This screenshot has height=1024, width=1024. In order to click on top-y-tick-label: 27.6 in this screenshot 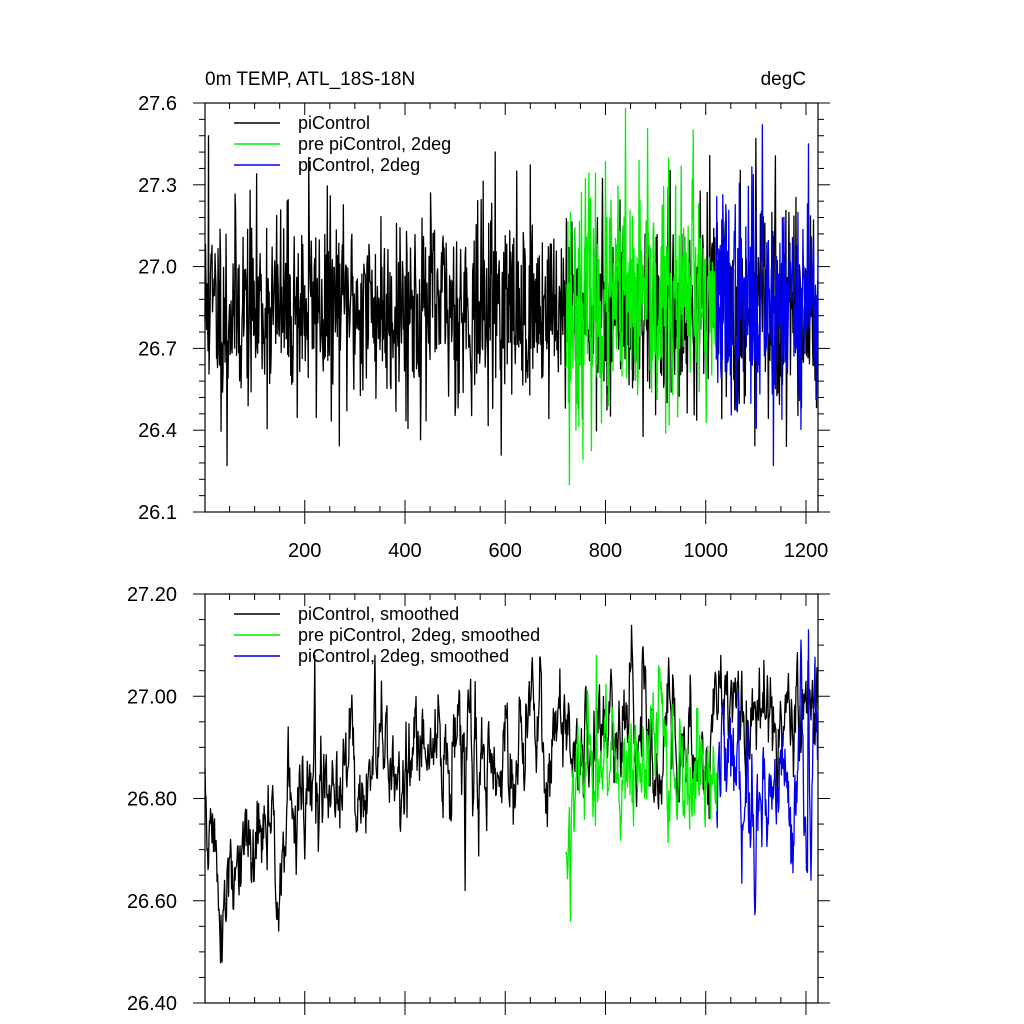, I will do `click(157, 104)`.